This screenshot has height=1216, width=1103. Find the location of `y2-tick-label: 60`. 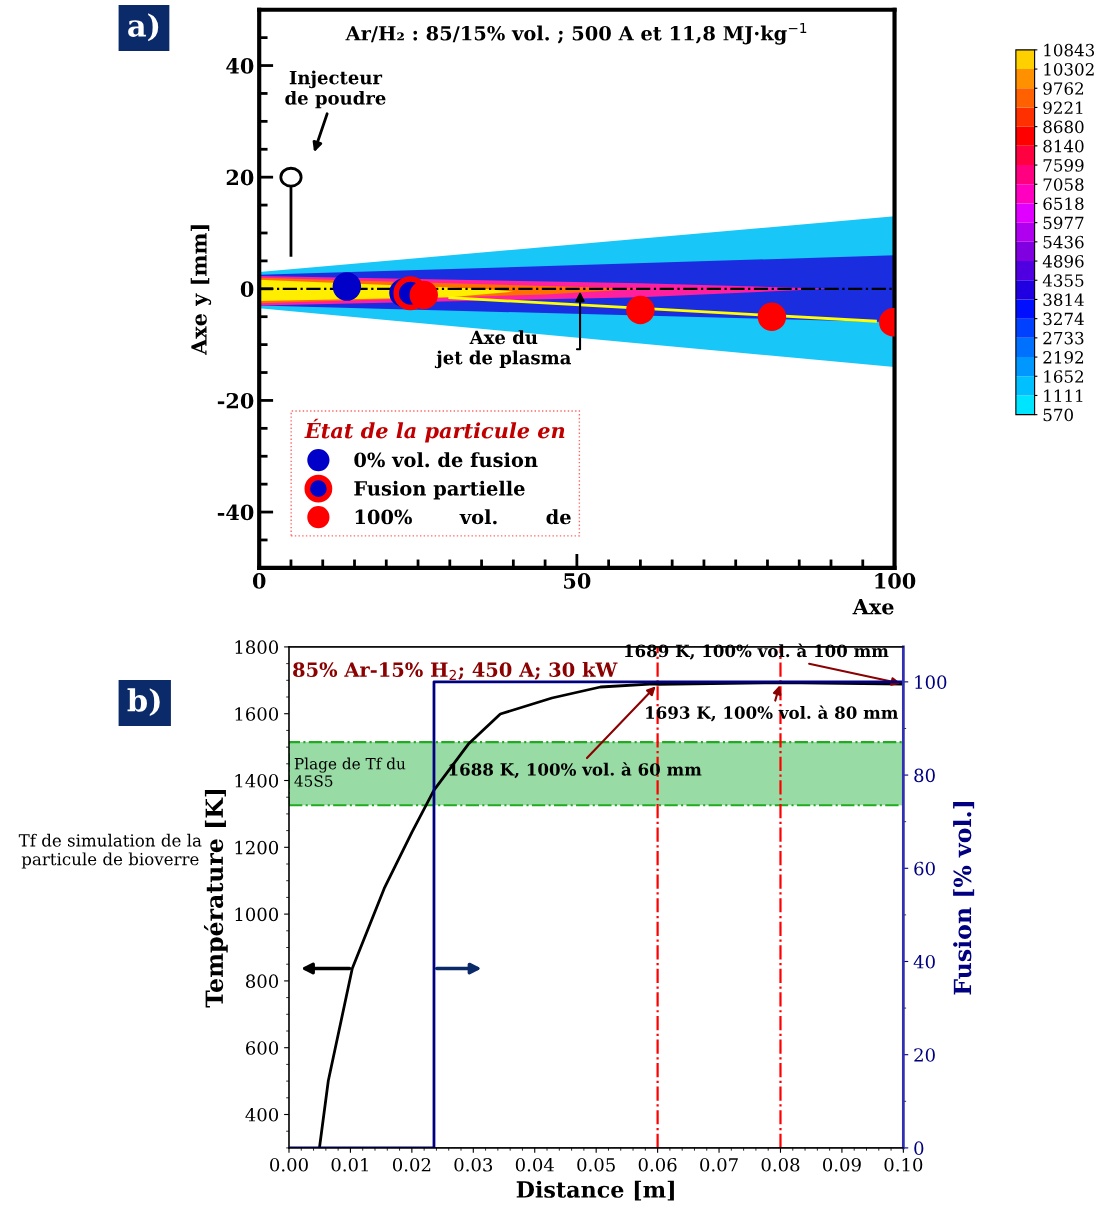

y2-tick-label: 60 is located at coordinates (924, 868).